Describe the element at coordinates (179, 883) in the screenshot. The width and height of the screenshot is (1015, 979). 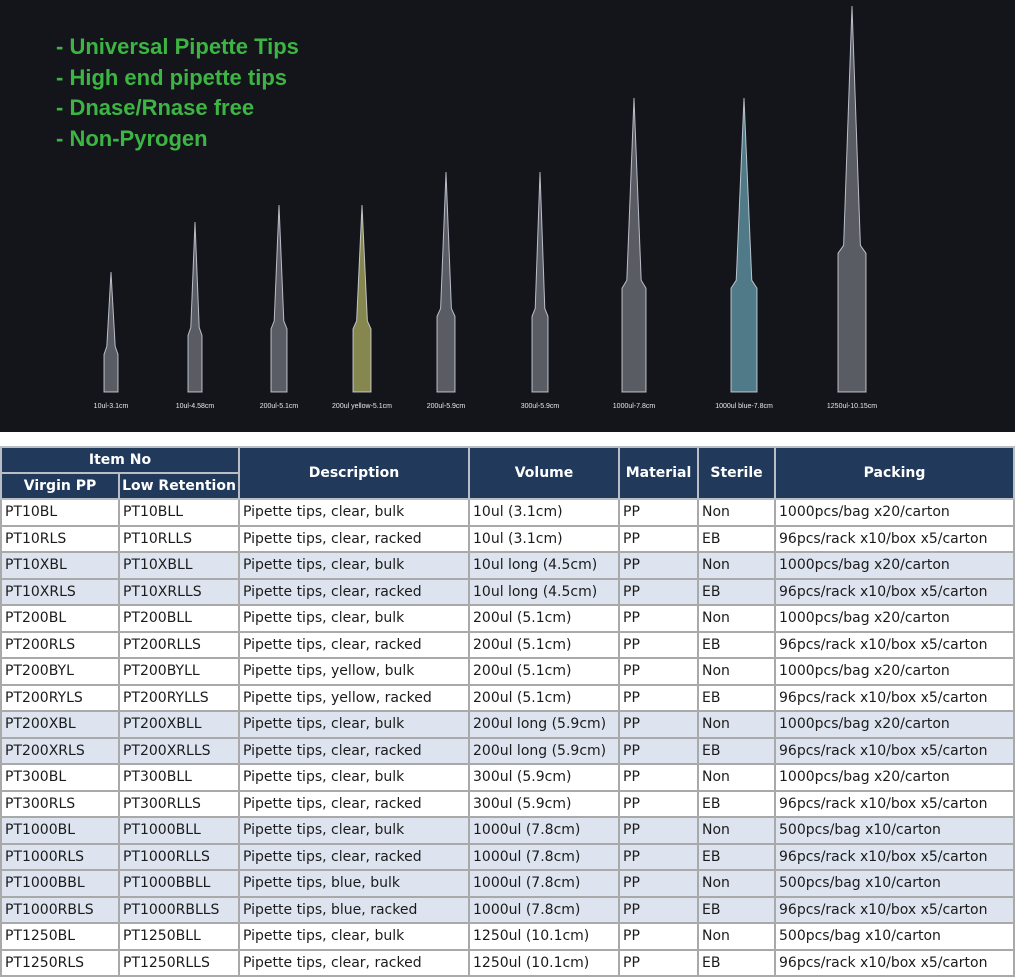
I see `cell-low-retention: PT1000BBLL` at that location.